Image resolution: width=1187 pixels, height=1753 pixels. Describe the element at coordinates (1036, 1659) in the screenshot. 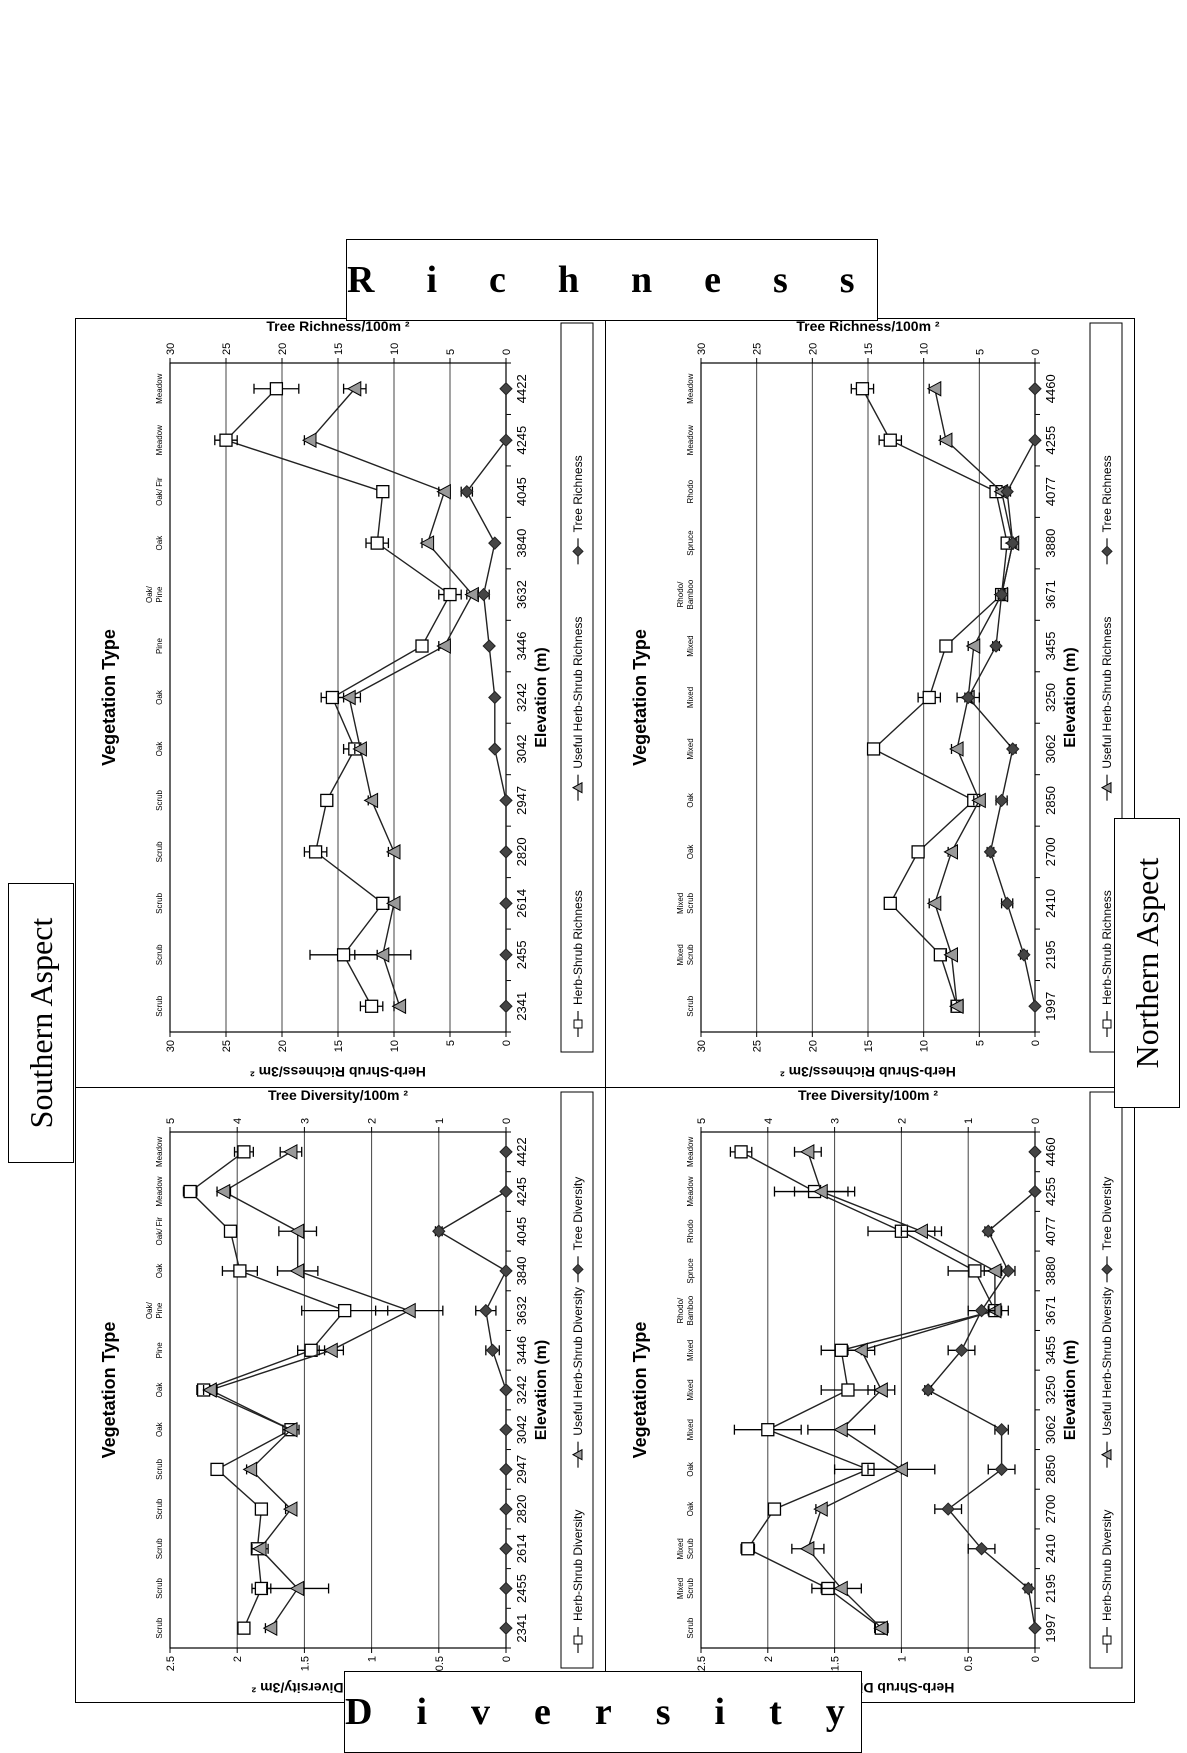

I see `y-tick-label-left: 0` at that location.